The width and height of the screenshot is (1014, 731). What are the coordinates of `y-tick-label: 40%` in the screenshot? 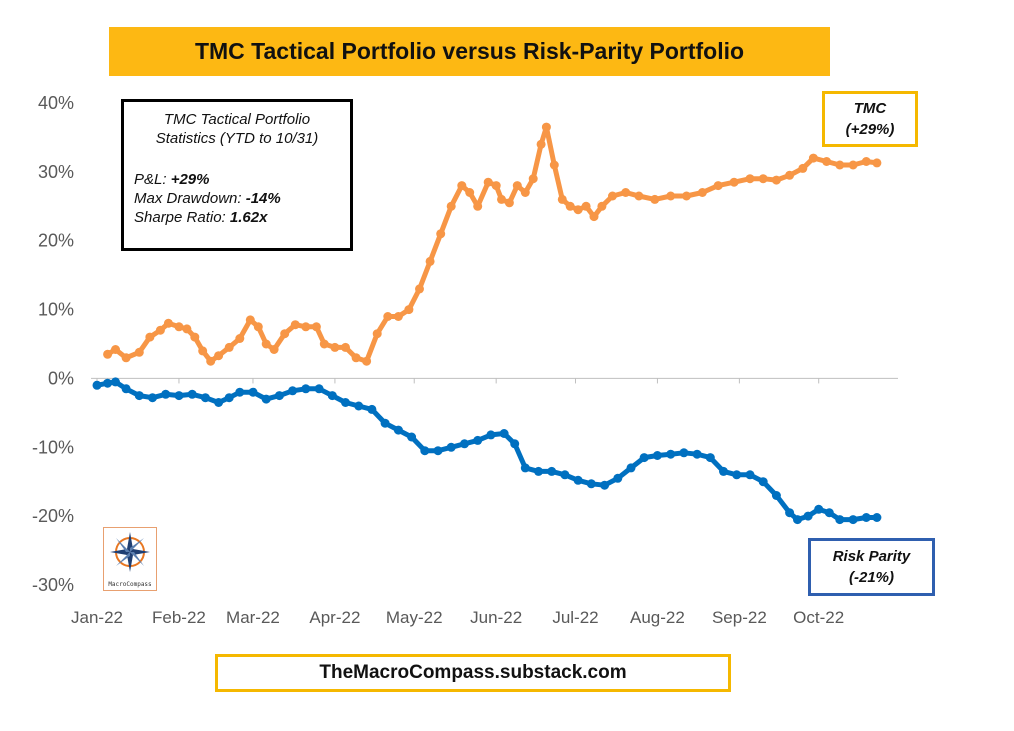 It's located at (56, 103).